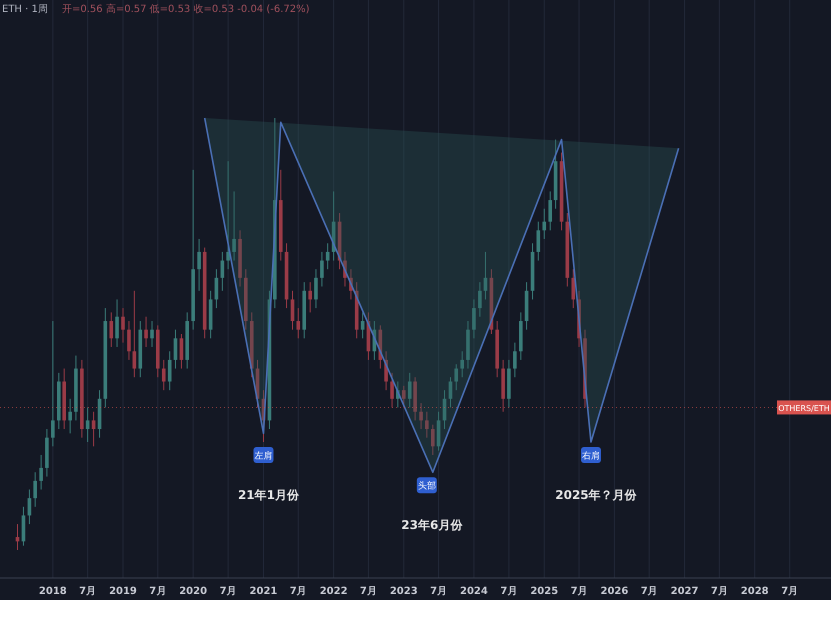 The width and height of the screenshot is (831, 632). I want to click on x-tick-label: 2028, so click(754, 591).